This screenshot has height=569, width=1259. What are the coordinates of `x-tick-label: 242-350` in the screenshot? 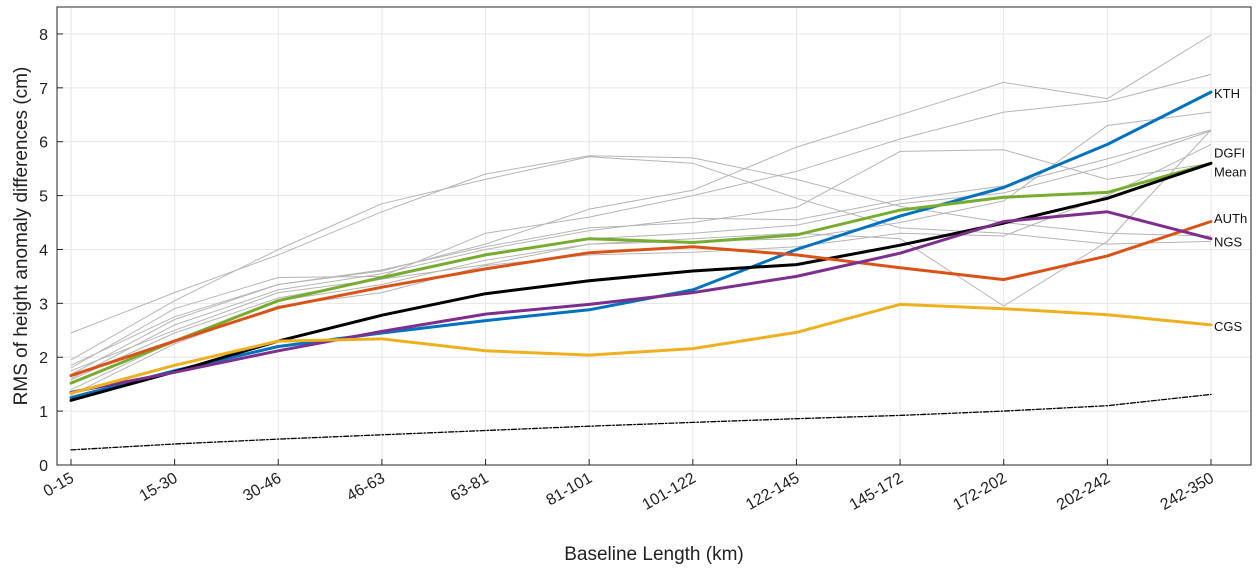 It's located at (1187, 492).